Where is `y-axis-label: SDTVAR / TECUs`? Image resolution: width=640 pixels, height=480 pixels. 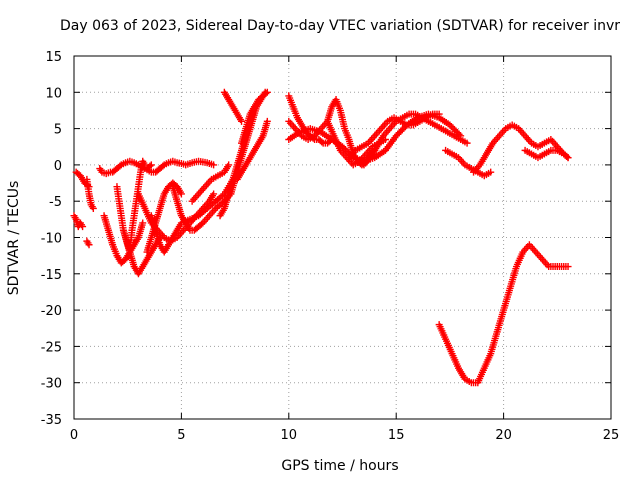 y-axis-label: SDTVAR / TECUs is located at coordinates (14, 238).